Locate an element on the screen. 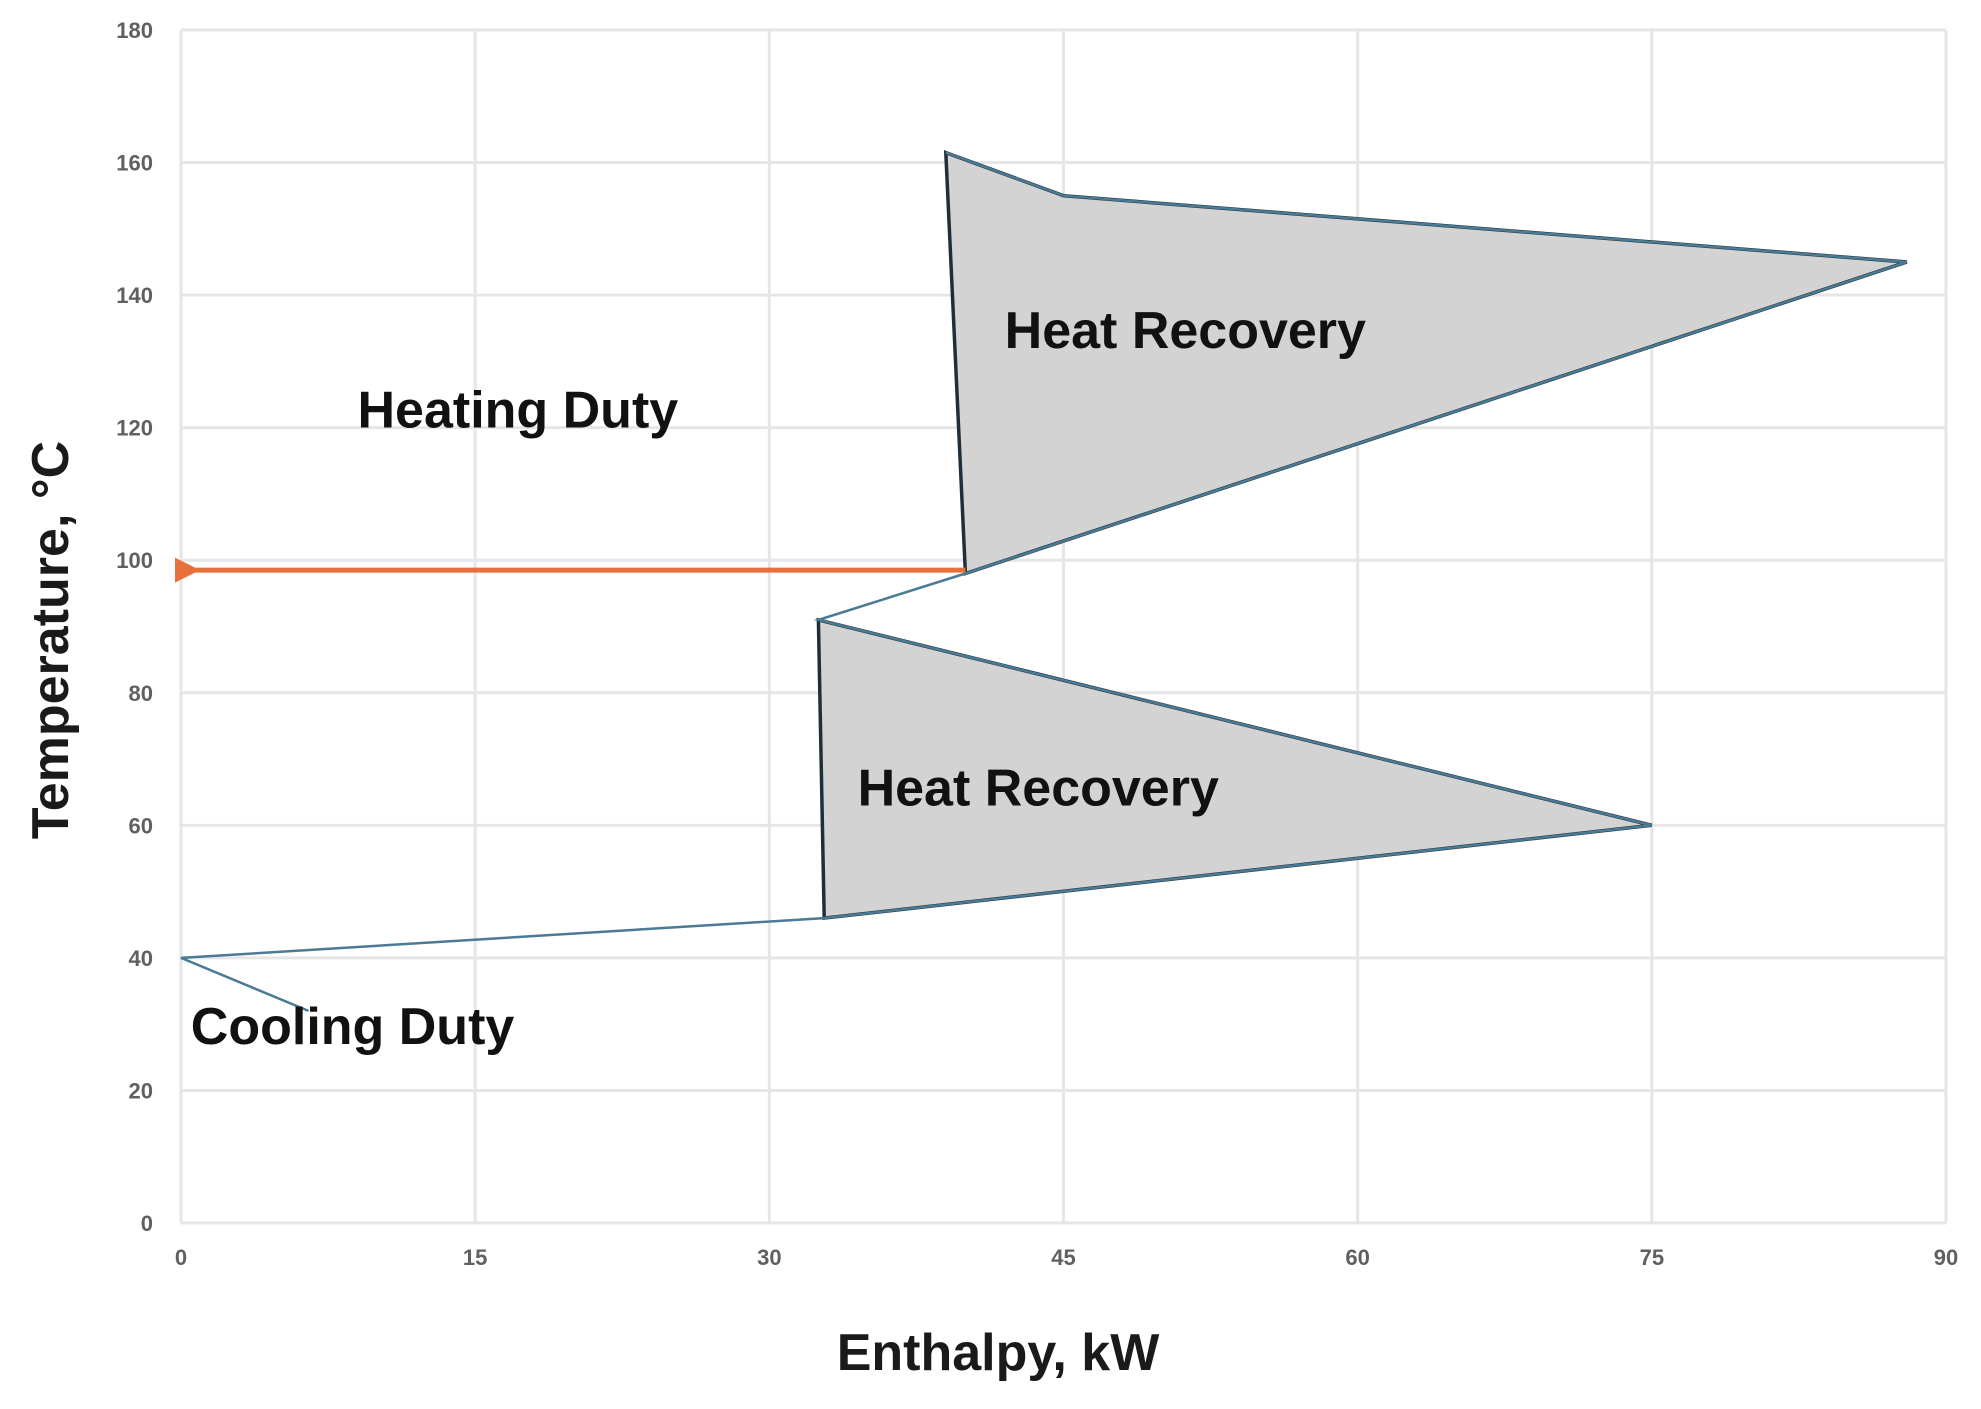 The width and height of the screenshot is (1981, 1409). y-tick-label-20: 20 is located at coordinates (141, 1090).